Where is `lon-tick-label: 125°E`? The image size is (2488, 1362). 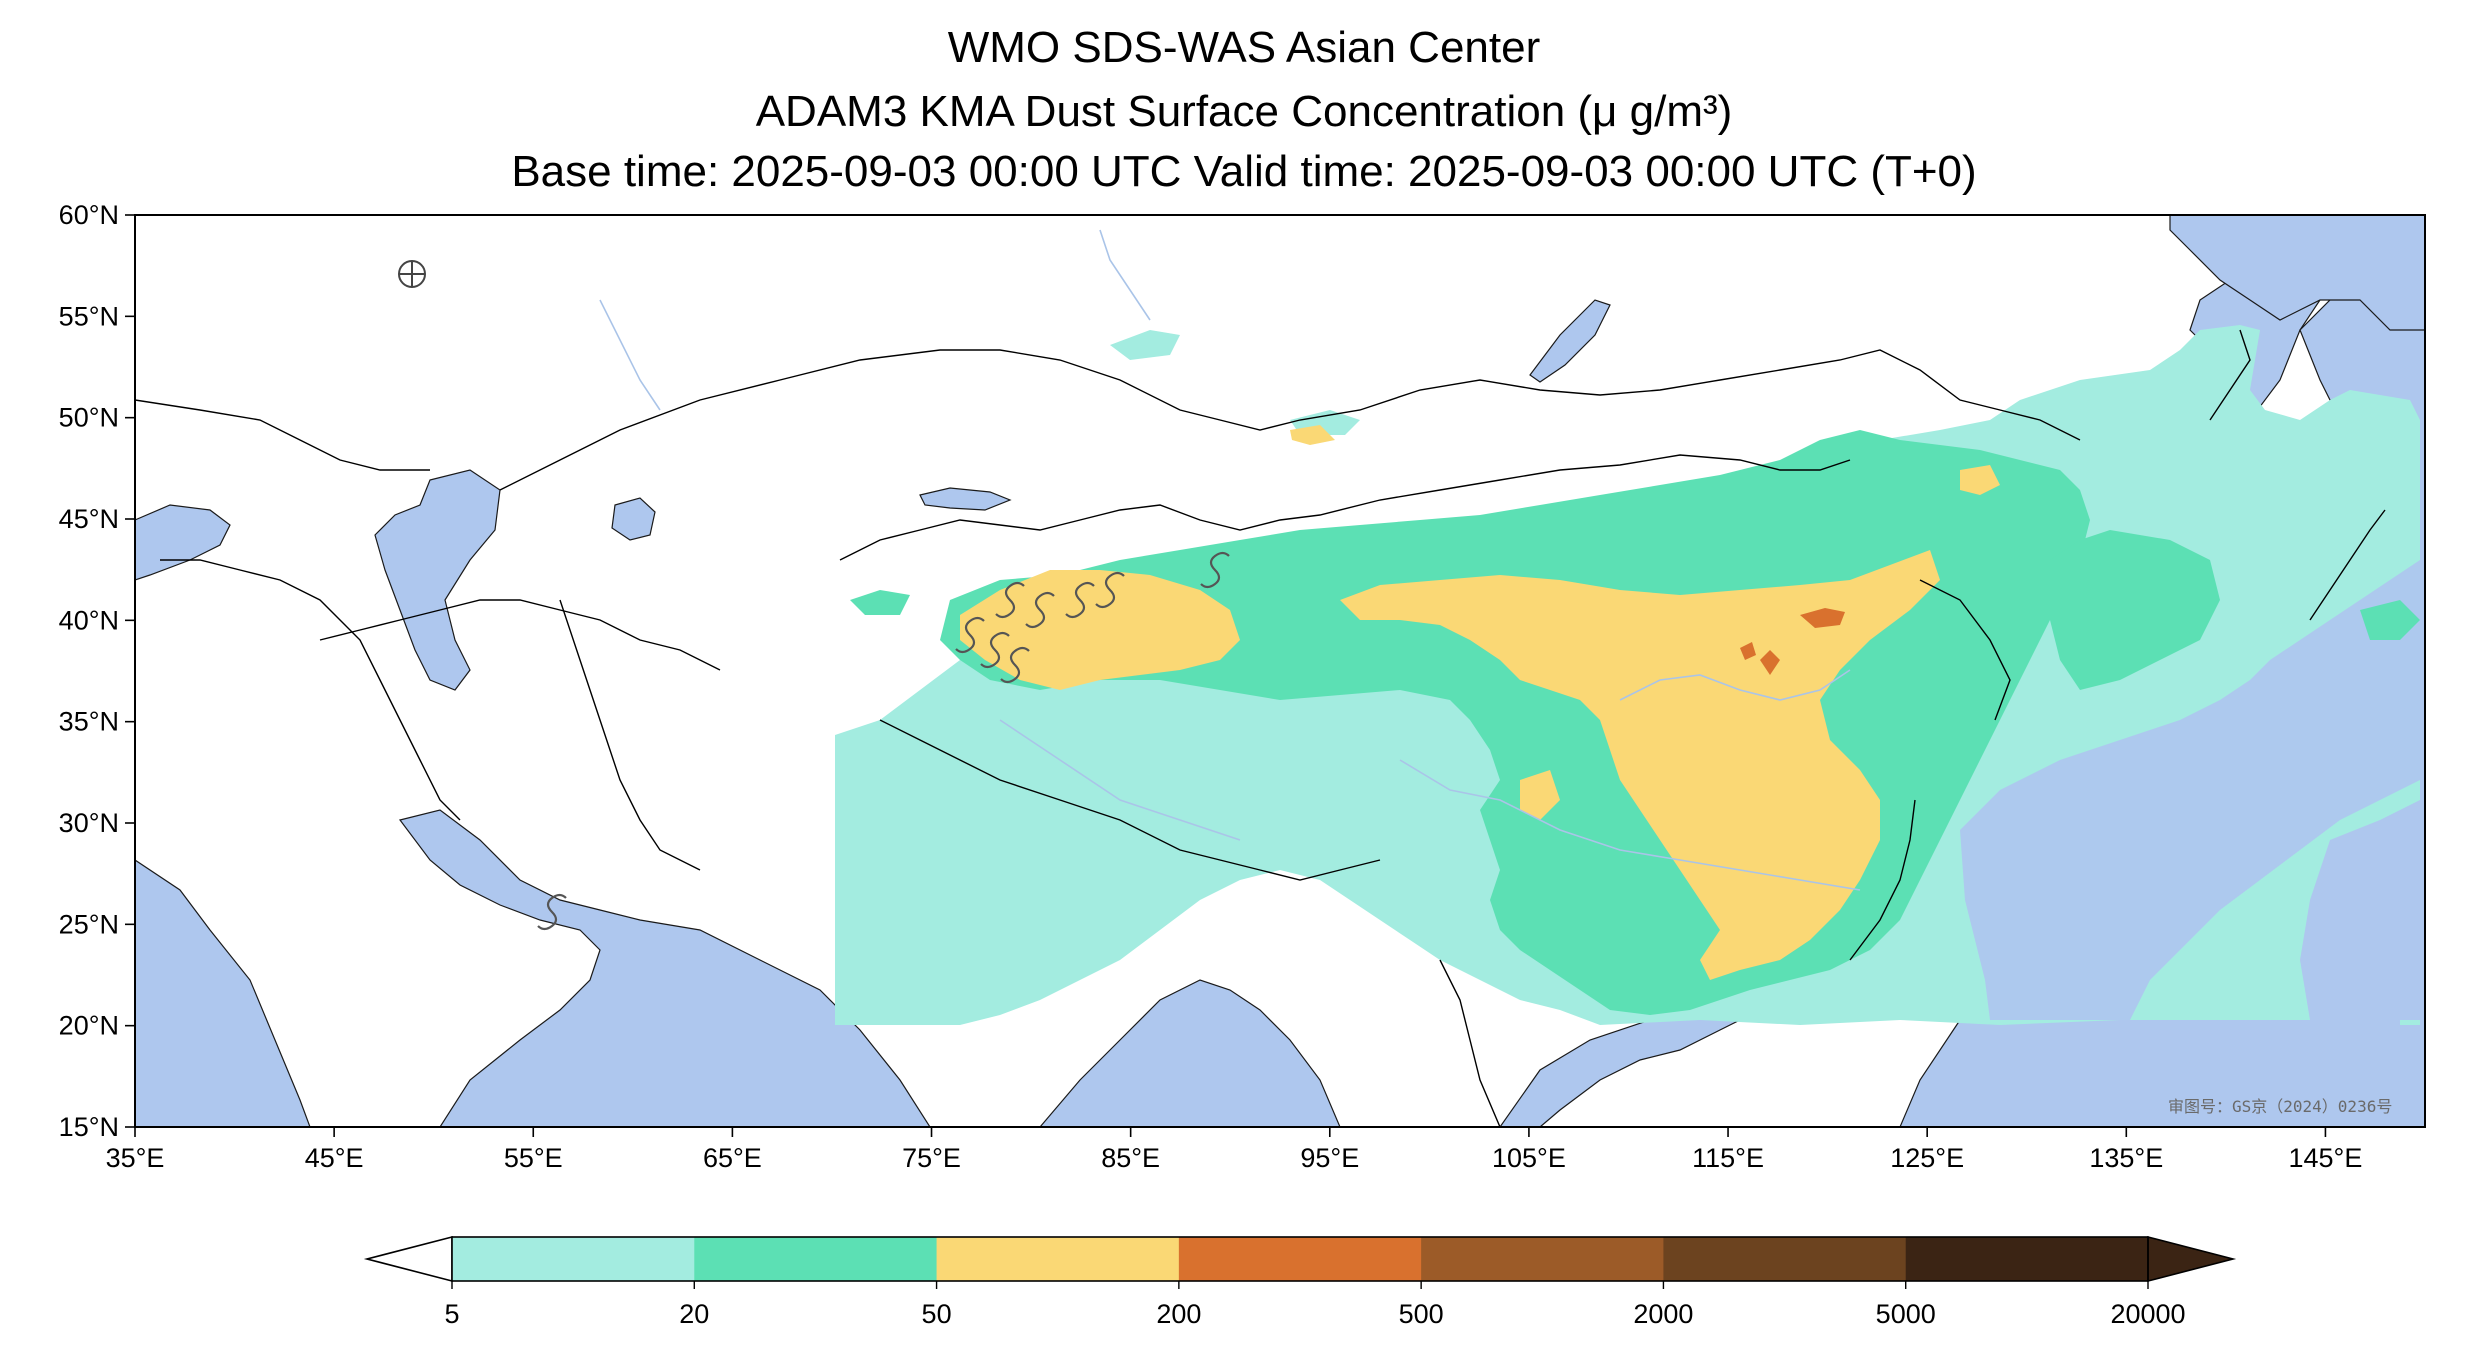 lon-tick-label: 125°E is located at coordinates (1927, 1158).